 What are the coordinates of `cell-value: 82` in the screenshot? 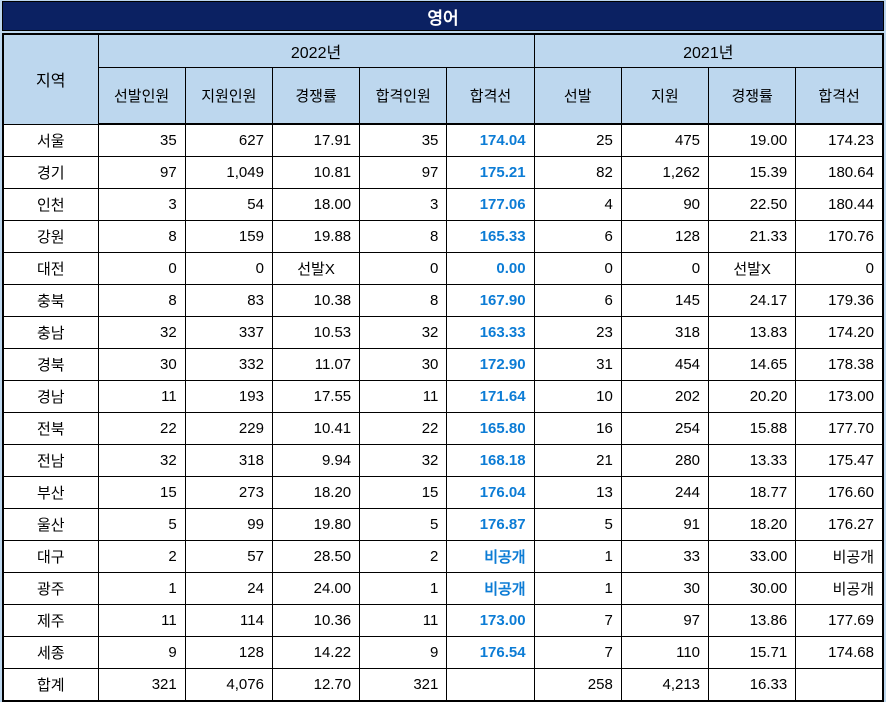 It's located at (577, 172).